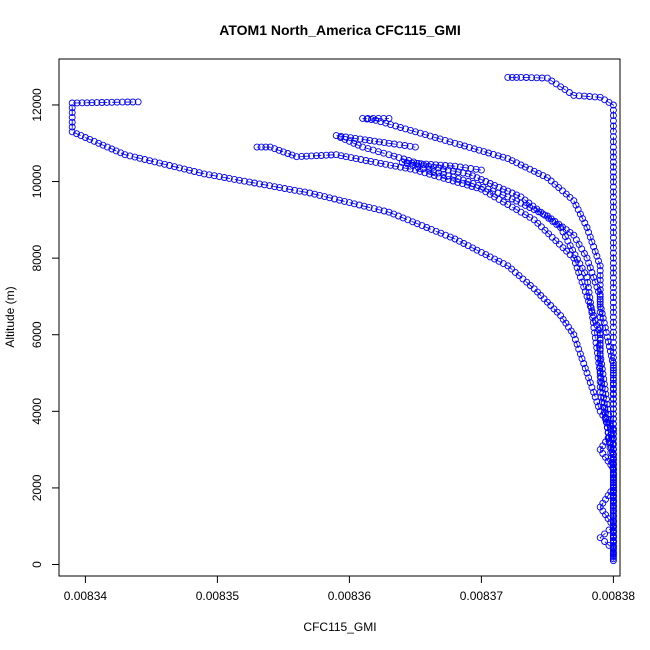  Describe the element at coordinates (218, 596) in the screenshot. I see `x-tick-label: 0.00835` at that location.